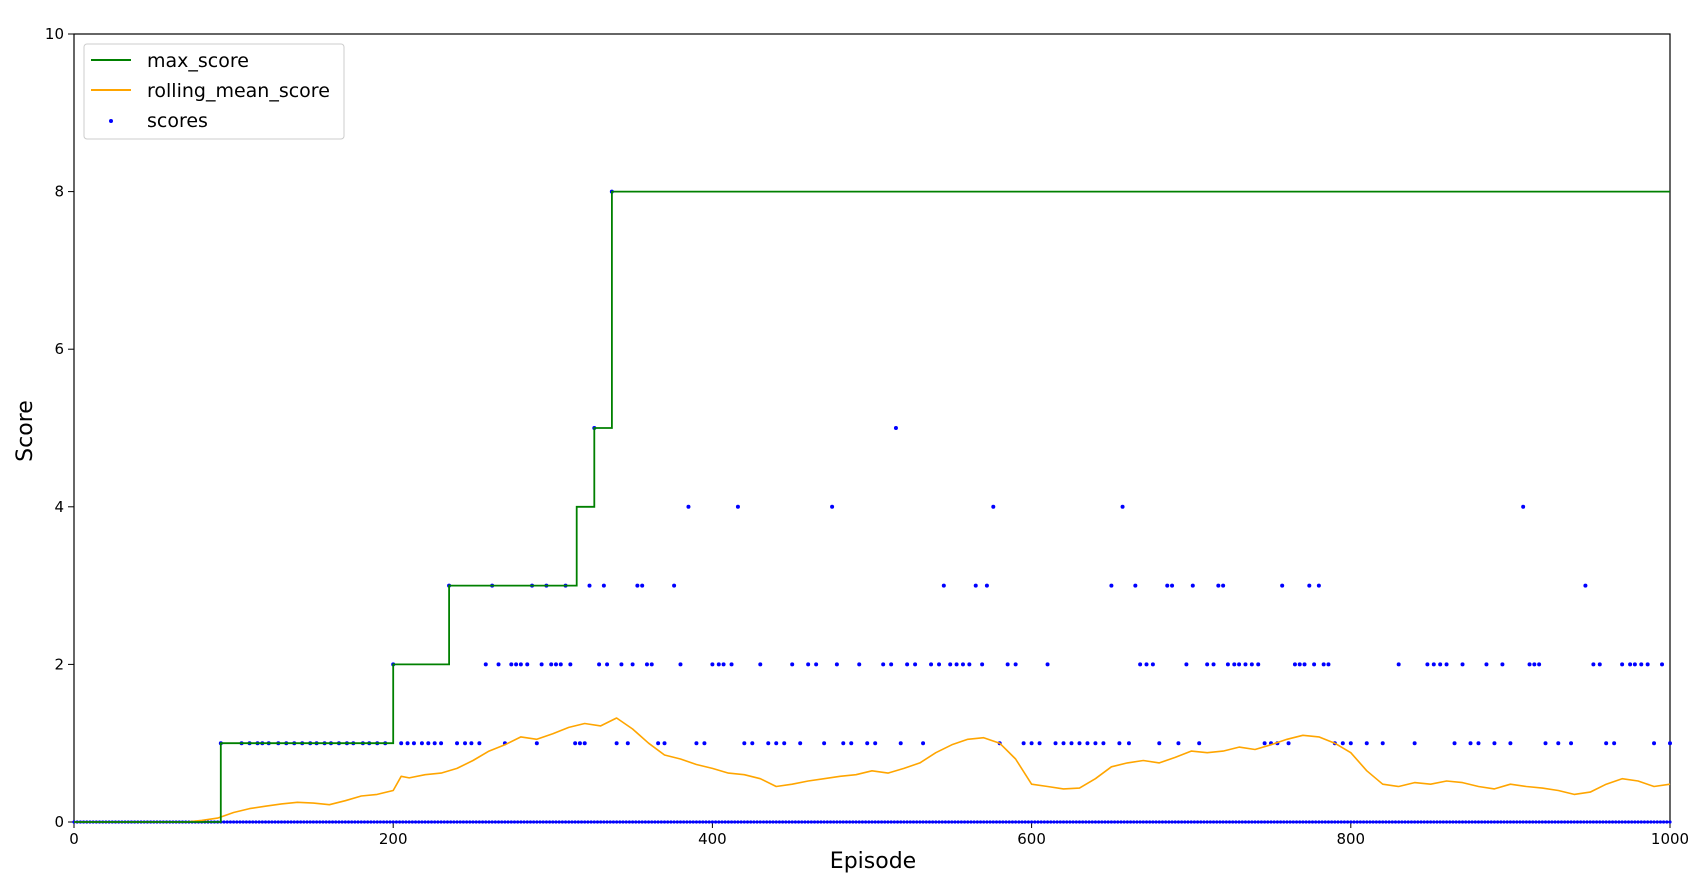 Image resolution: width=1704 pixels, height=880 pixels. I want to click on legend: max_score rolling_mean_score scores, so click(214, 91).